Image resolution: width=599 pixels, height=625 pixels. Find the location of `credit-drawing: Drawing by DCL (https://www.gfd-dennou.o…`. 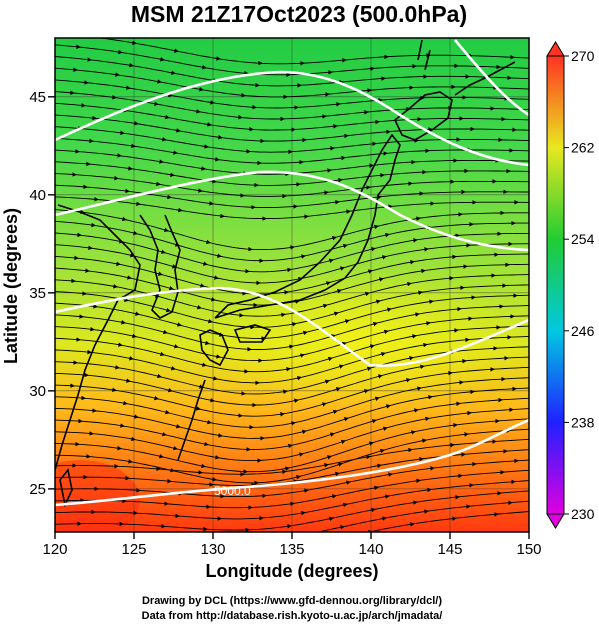

credit-drawing: Drawing by DCL (https://www.gfd-dennou.o… is located at coordinates (292, 601).